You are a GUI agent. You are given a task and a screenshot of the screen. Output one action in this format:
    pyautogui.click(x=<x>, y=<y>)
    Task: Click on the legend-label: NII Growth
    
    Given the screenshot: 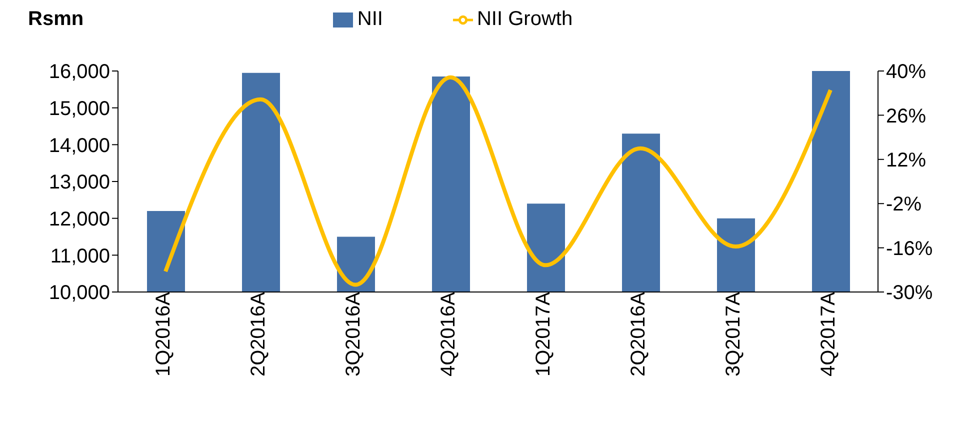 What is the action you would take?
    pyautogui.click(x=524, y=19)
    